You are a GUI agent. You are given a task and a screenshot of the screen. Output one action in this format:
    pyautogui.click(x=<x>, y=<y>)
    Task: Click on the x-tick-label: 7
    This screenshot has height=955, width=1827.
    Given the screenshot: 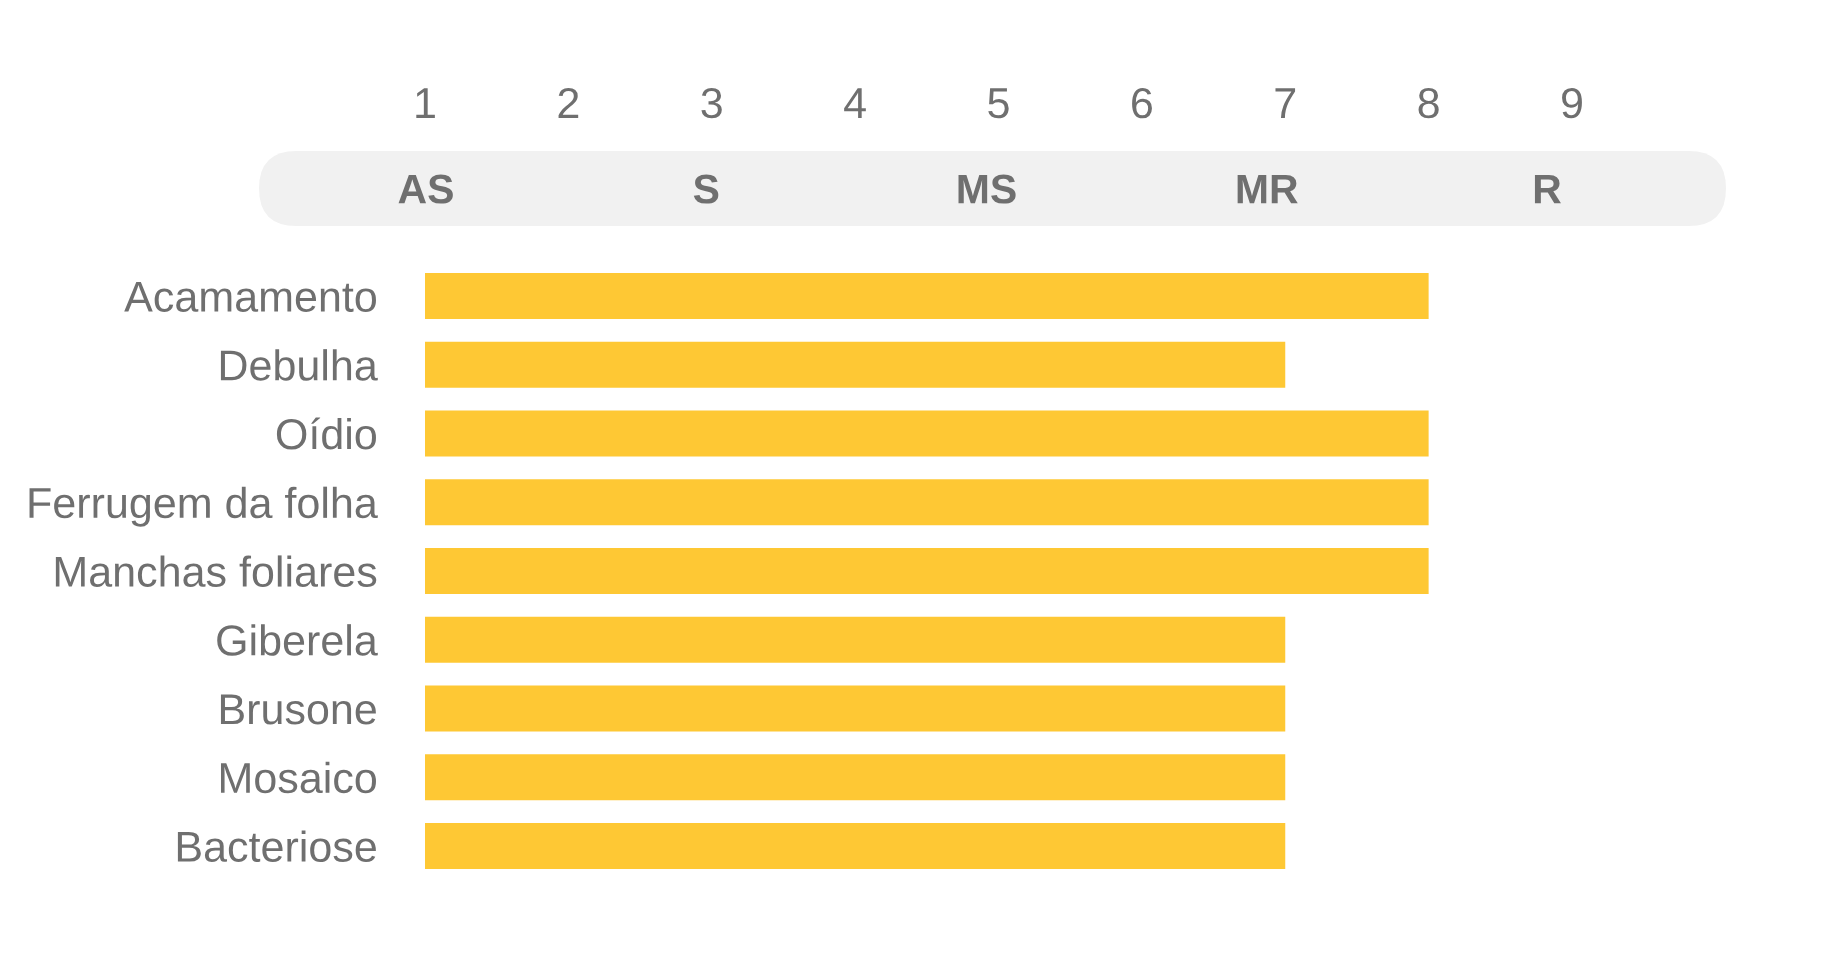 What is the action you would take?
    pyautogui.click(x=1285, y=103)
    